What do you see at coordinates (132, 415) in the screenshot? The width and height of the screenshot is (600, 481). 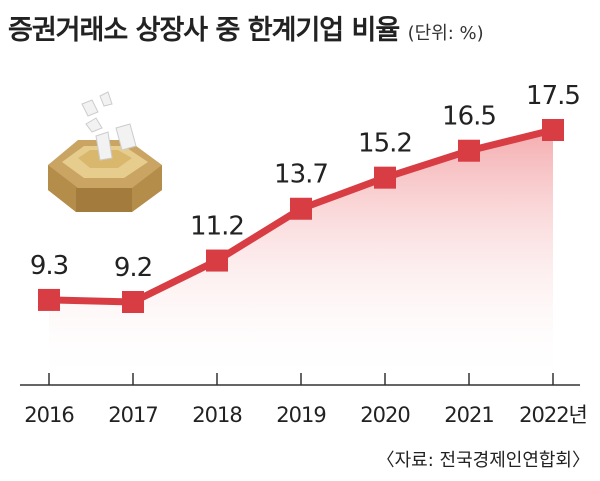 I see `x-tick-label: 2017` at bounding box center [132, 415].